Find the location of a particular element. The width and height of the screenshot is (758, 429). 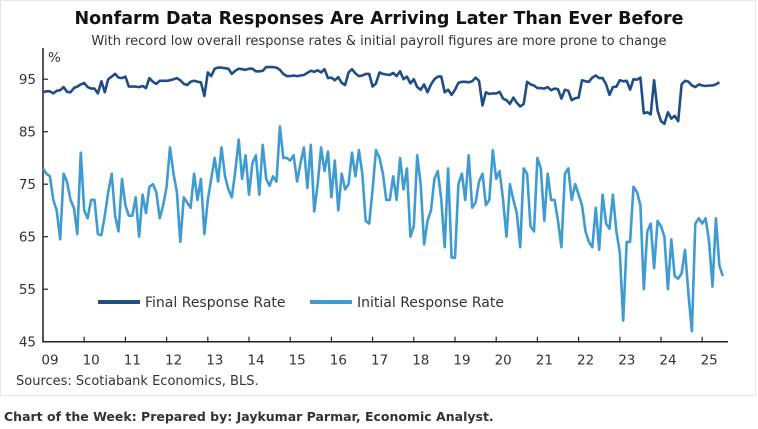

x-tick-label: 18 is located at coordinates (420, 361).